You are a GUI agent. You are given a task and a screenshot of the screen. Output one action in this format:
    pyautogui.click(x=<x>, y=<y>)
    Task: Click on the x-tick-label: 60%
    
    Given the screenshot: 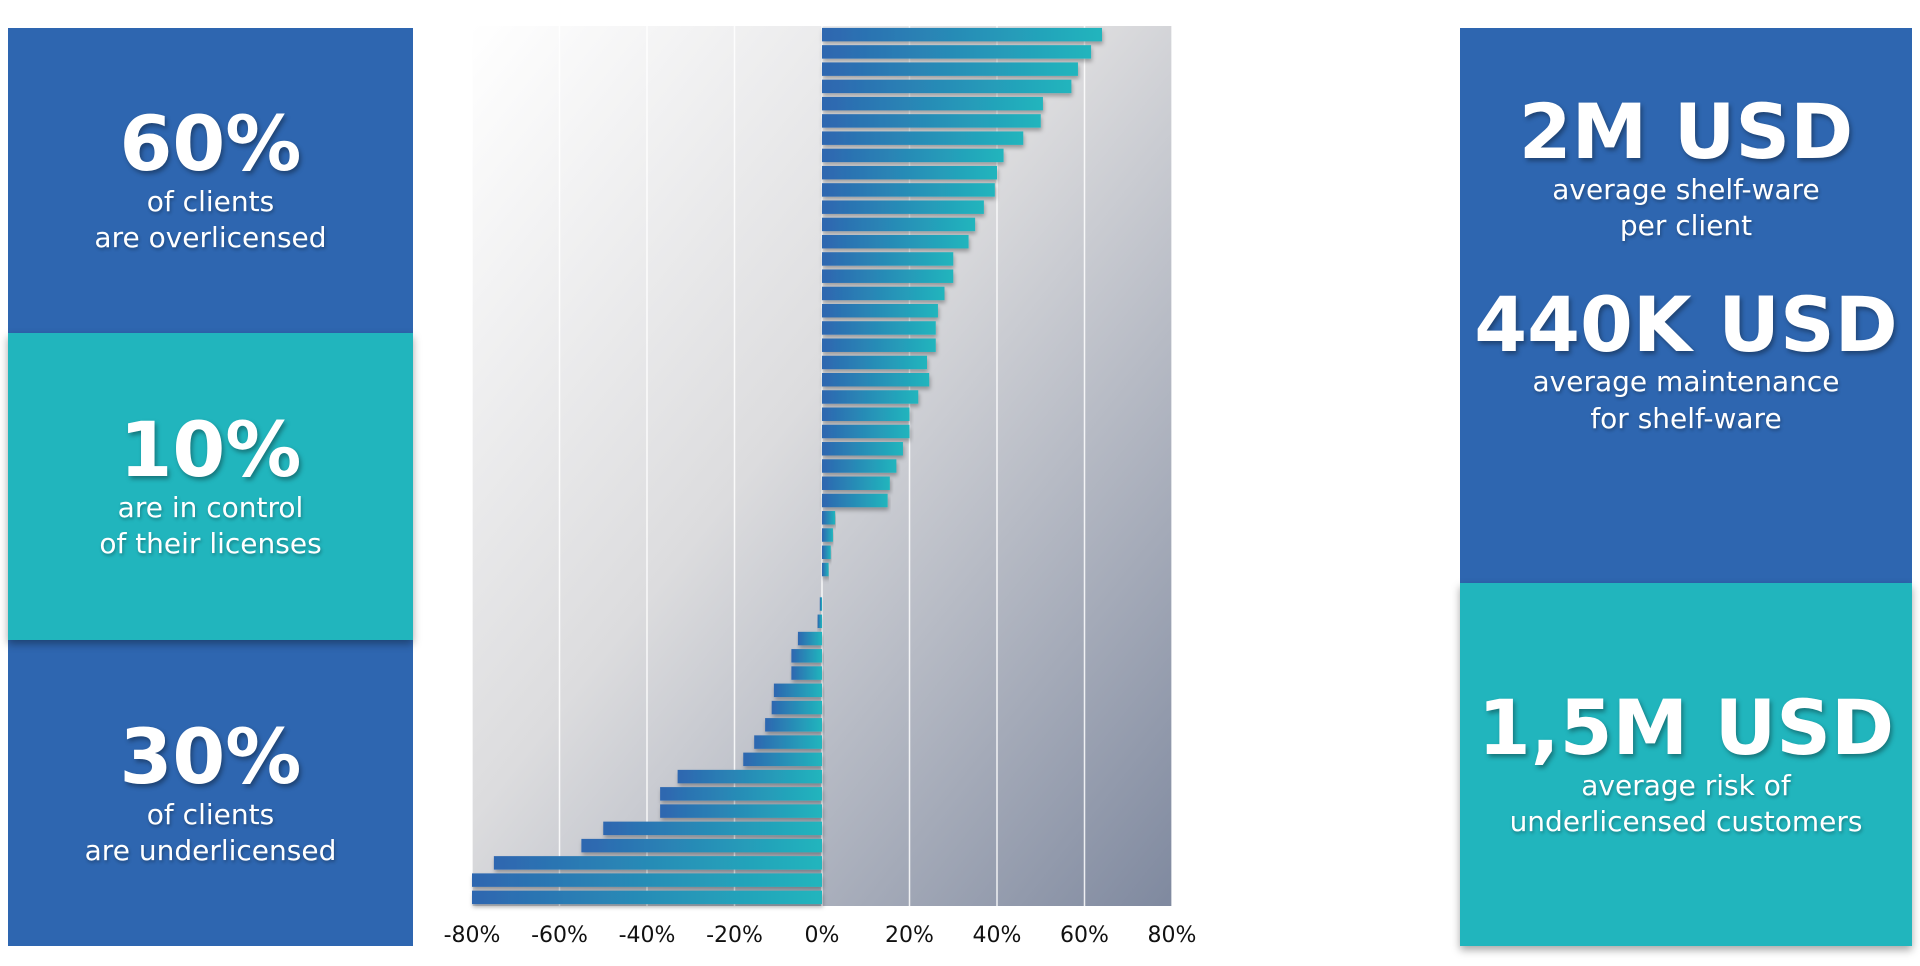 What is the action you would take?
    pyautogui.click(x=1084, y=935)
    